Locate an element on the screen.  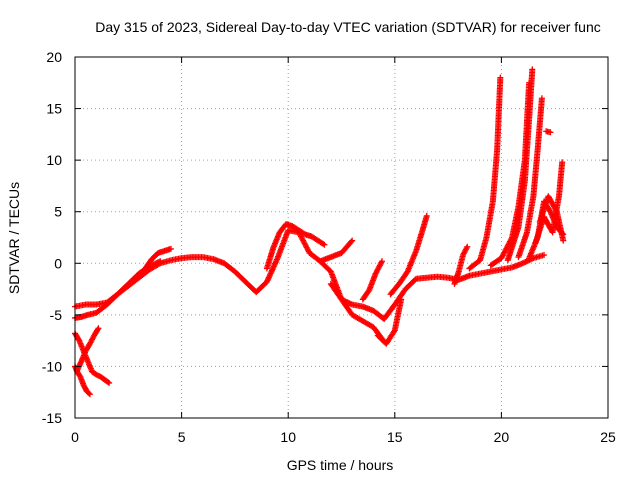
y-axis-label: SDTVAR / TECUs is located at coordinates (14, 238).